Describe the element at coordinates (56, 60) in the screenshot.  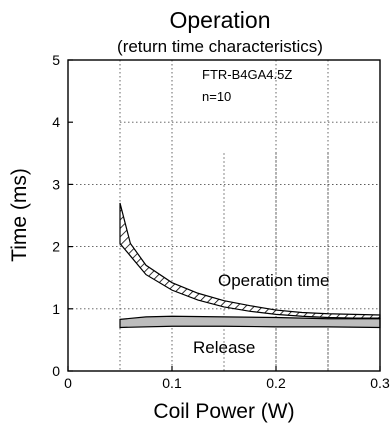
I see `y-tick-label: 5` at that location.